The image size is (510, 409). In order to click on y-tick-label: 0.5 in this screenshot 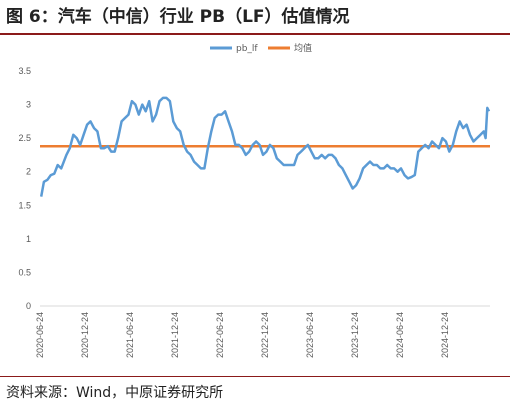, I will do `click(24, 272)`.